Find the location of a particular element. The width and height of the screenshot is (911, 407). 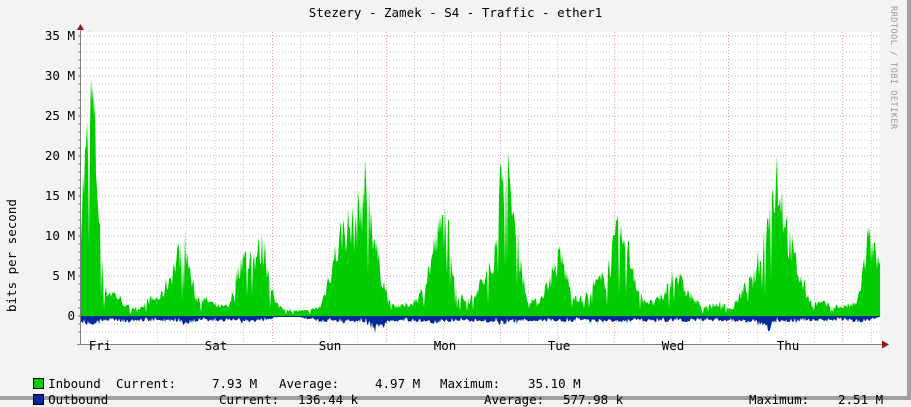

x-tick-label: Thu is located at coordinates (788, 345).